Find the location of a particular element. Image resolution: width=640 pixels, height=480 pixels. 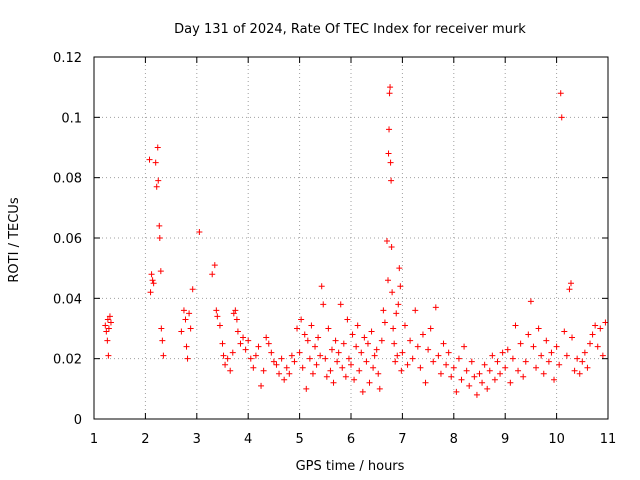

y-tick-label: 0.02 is located at coordinates (67, 360).